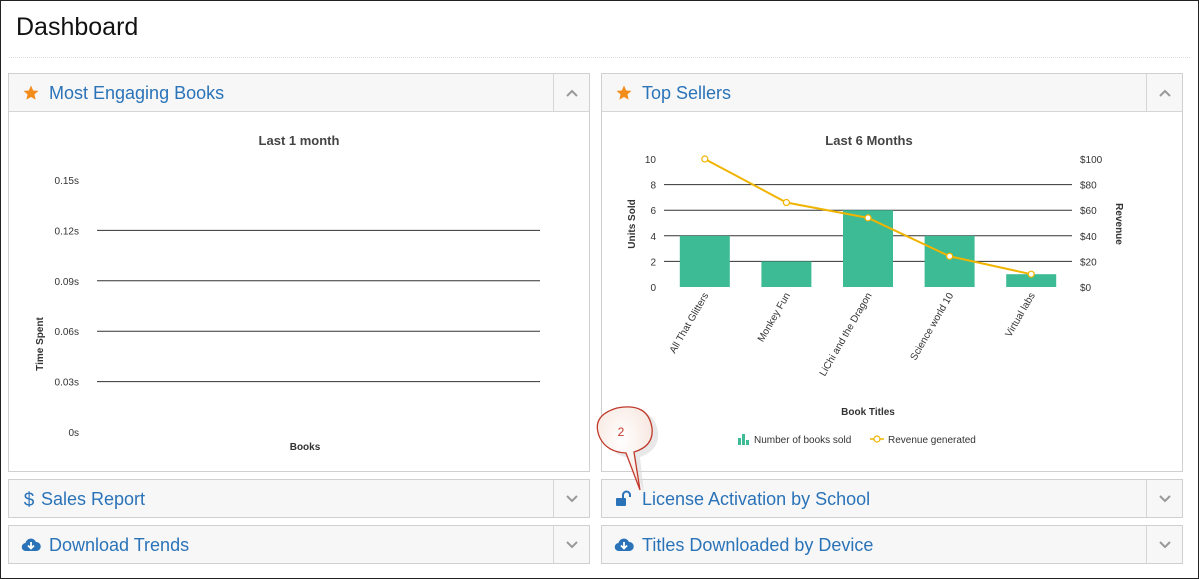 The image size is (1199, 579). I want to click on x-tick-label: Virtual labs, so click(1021, 315).